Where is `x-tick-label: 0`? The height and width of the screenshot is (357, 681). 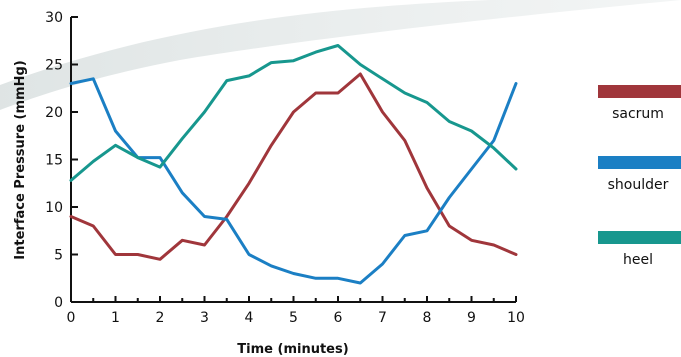
x-tick-label: 0 is located at coordinates (71, 318).